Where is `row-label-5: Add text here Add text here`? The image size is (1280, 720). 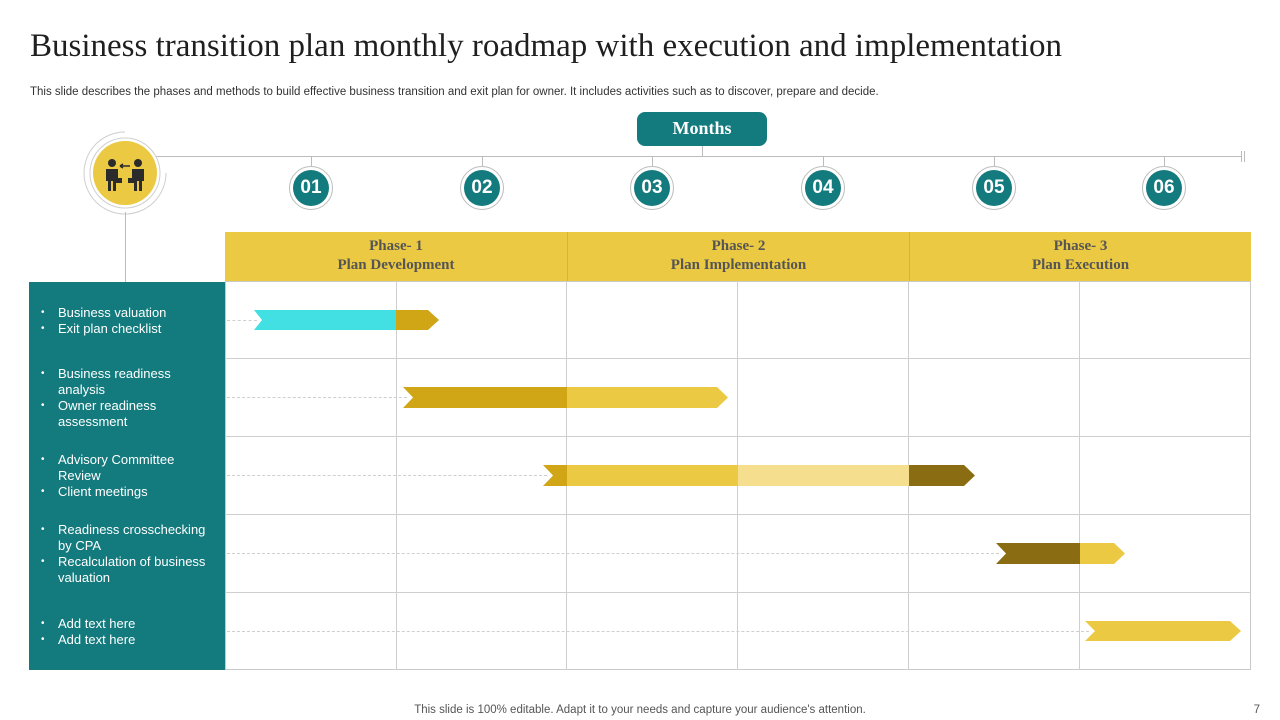
row-label-5: Add text here Add text here is located at coordinates (127, 631).